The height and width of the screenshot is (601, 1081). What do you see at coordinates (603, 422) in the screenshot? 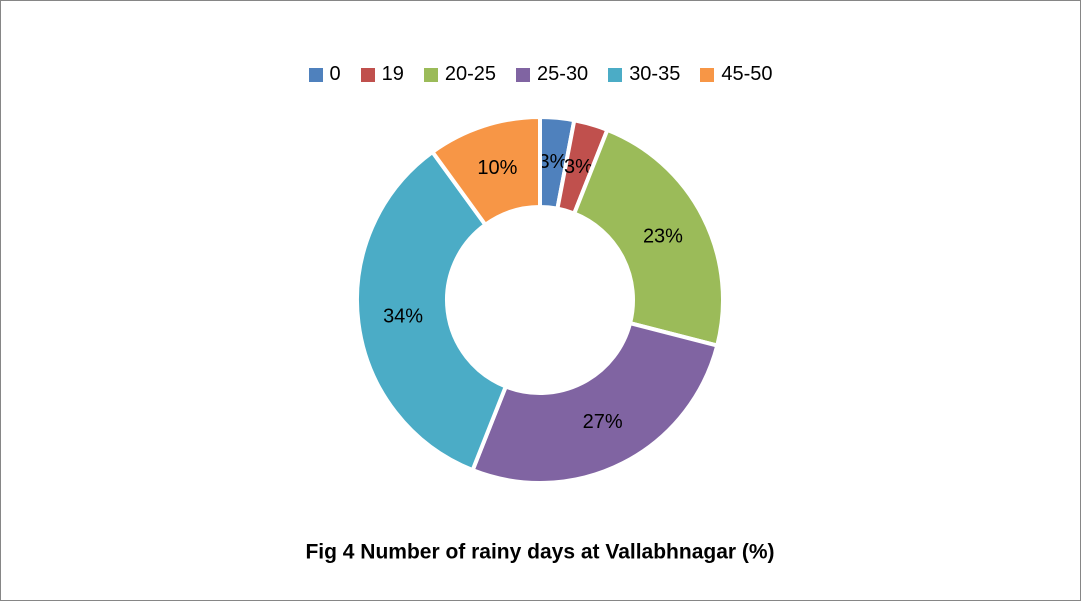
I see `data-label: 27%` at bounding box center [603, 422].